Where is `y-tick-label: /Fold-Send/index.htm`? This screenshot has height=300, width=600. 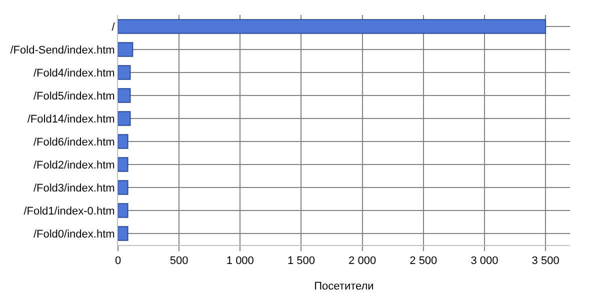 y-tick-label: /Fold-Send/index.htm is located at coordinates (62, 50).